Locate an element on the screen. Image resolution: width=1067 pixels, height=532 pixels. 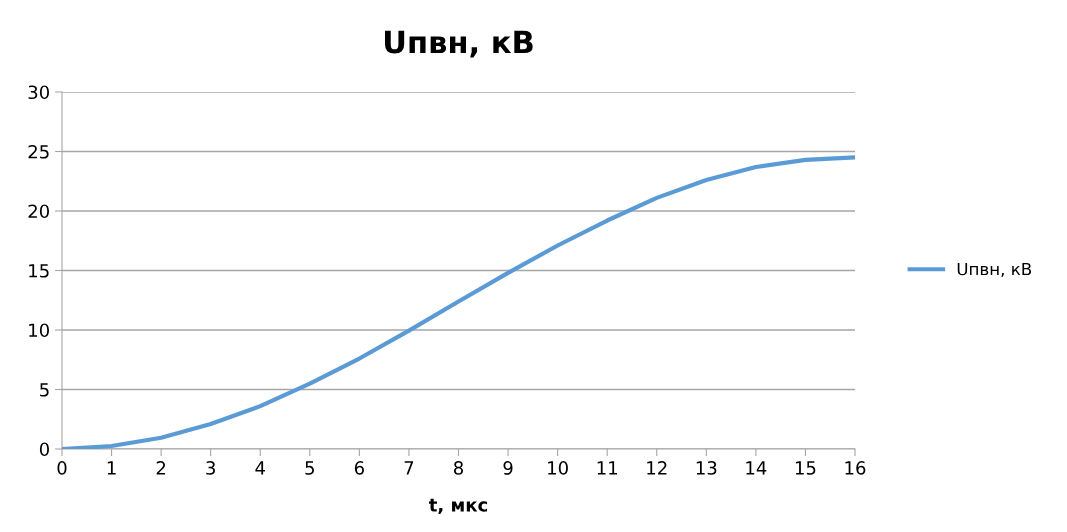
x-tick-label: 2 is located at coordinates (161, 468).